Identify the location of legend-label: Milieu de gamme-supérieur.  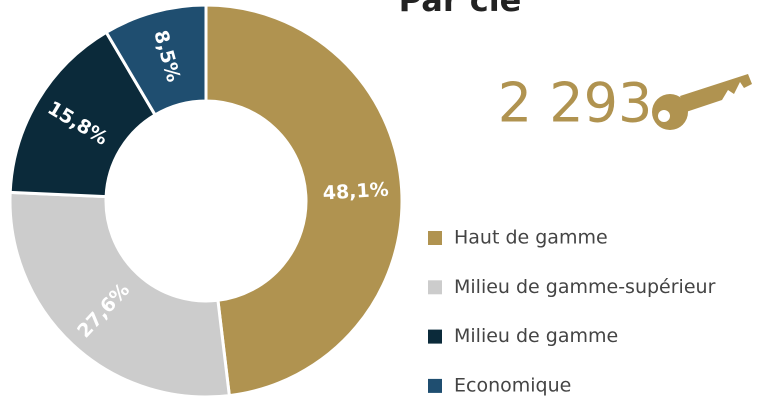
(585, 287).